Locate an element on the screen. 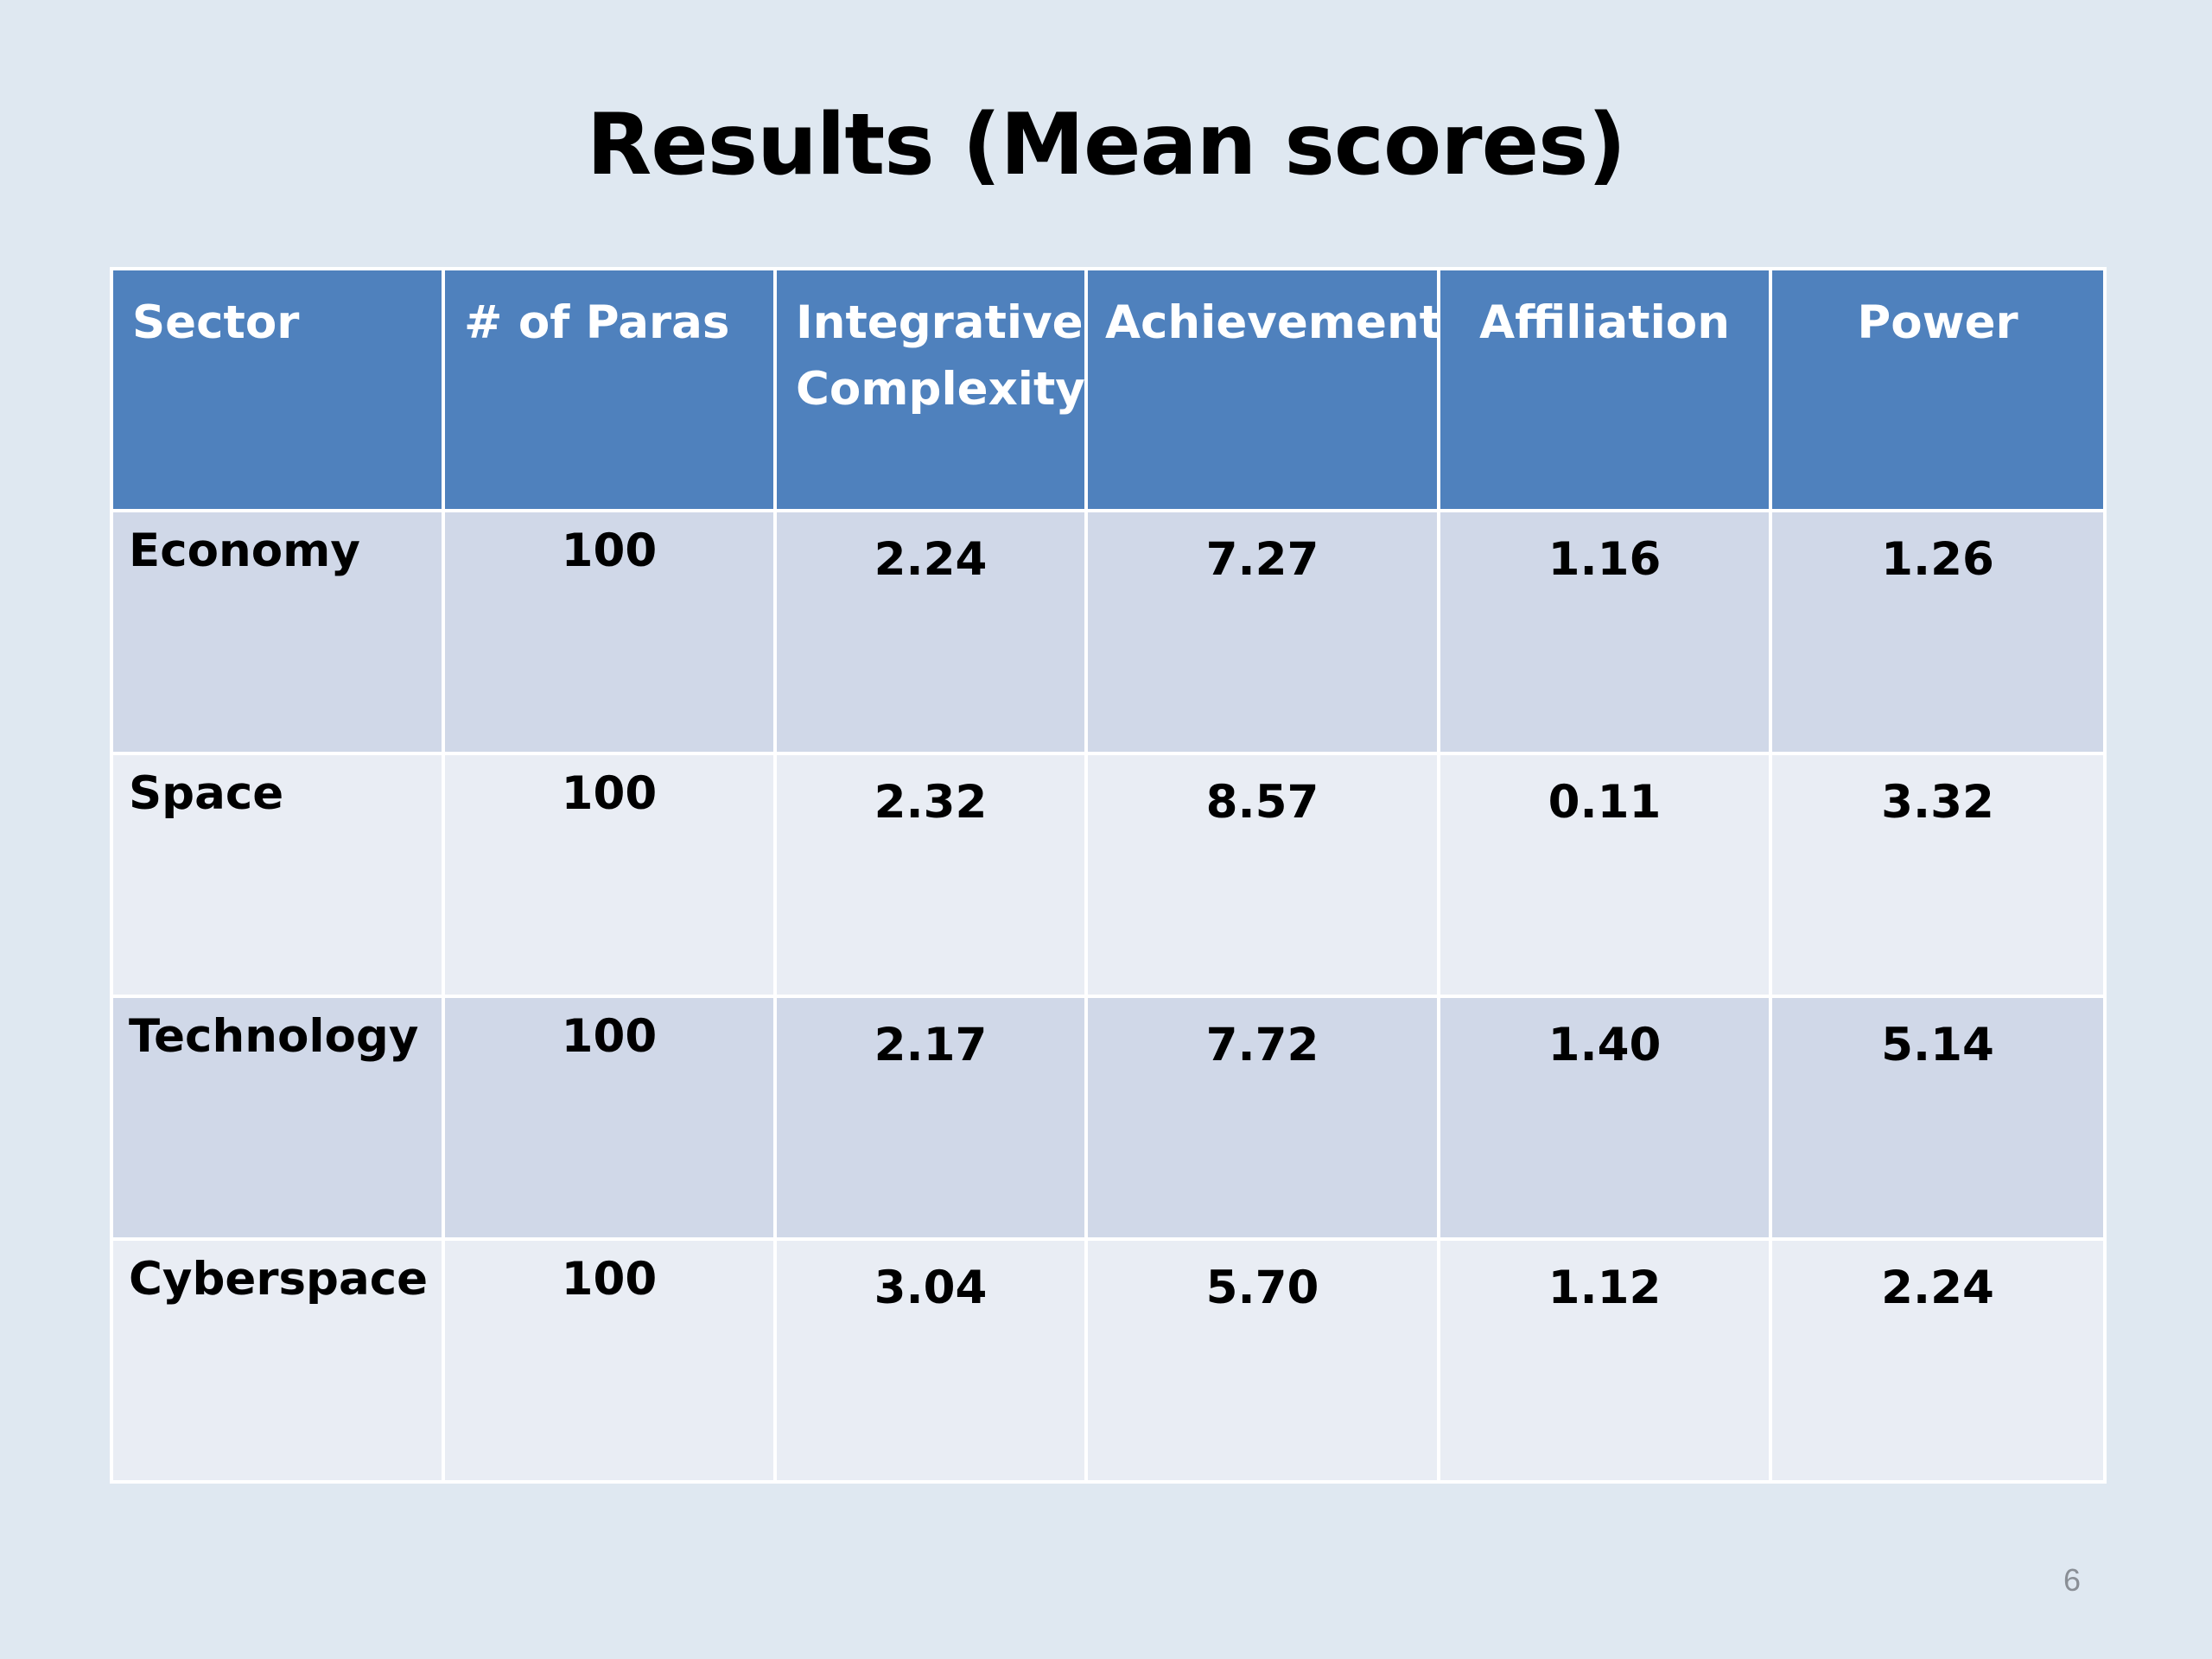 The image size is (2212, 1659). table-row: Space 100 2.32 8.57 0.11 3.32 is located at coordinates (1108, 875).